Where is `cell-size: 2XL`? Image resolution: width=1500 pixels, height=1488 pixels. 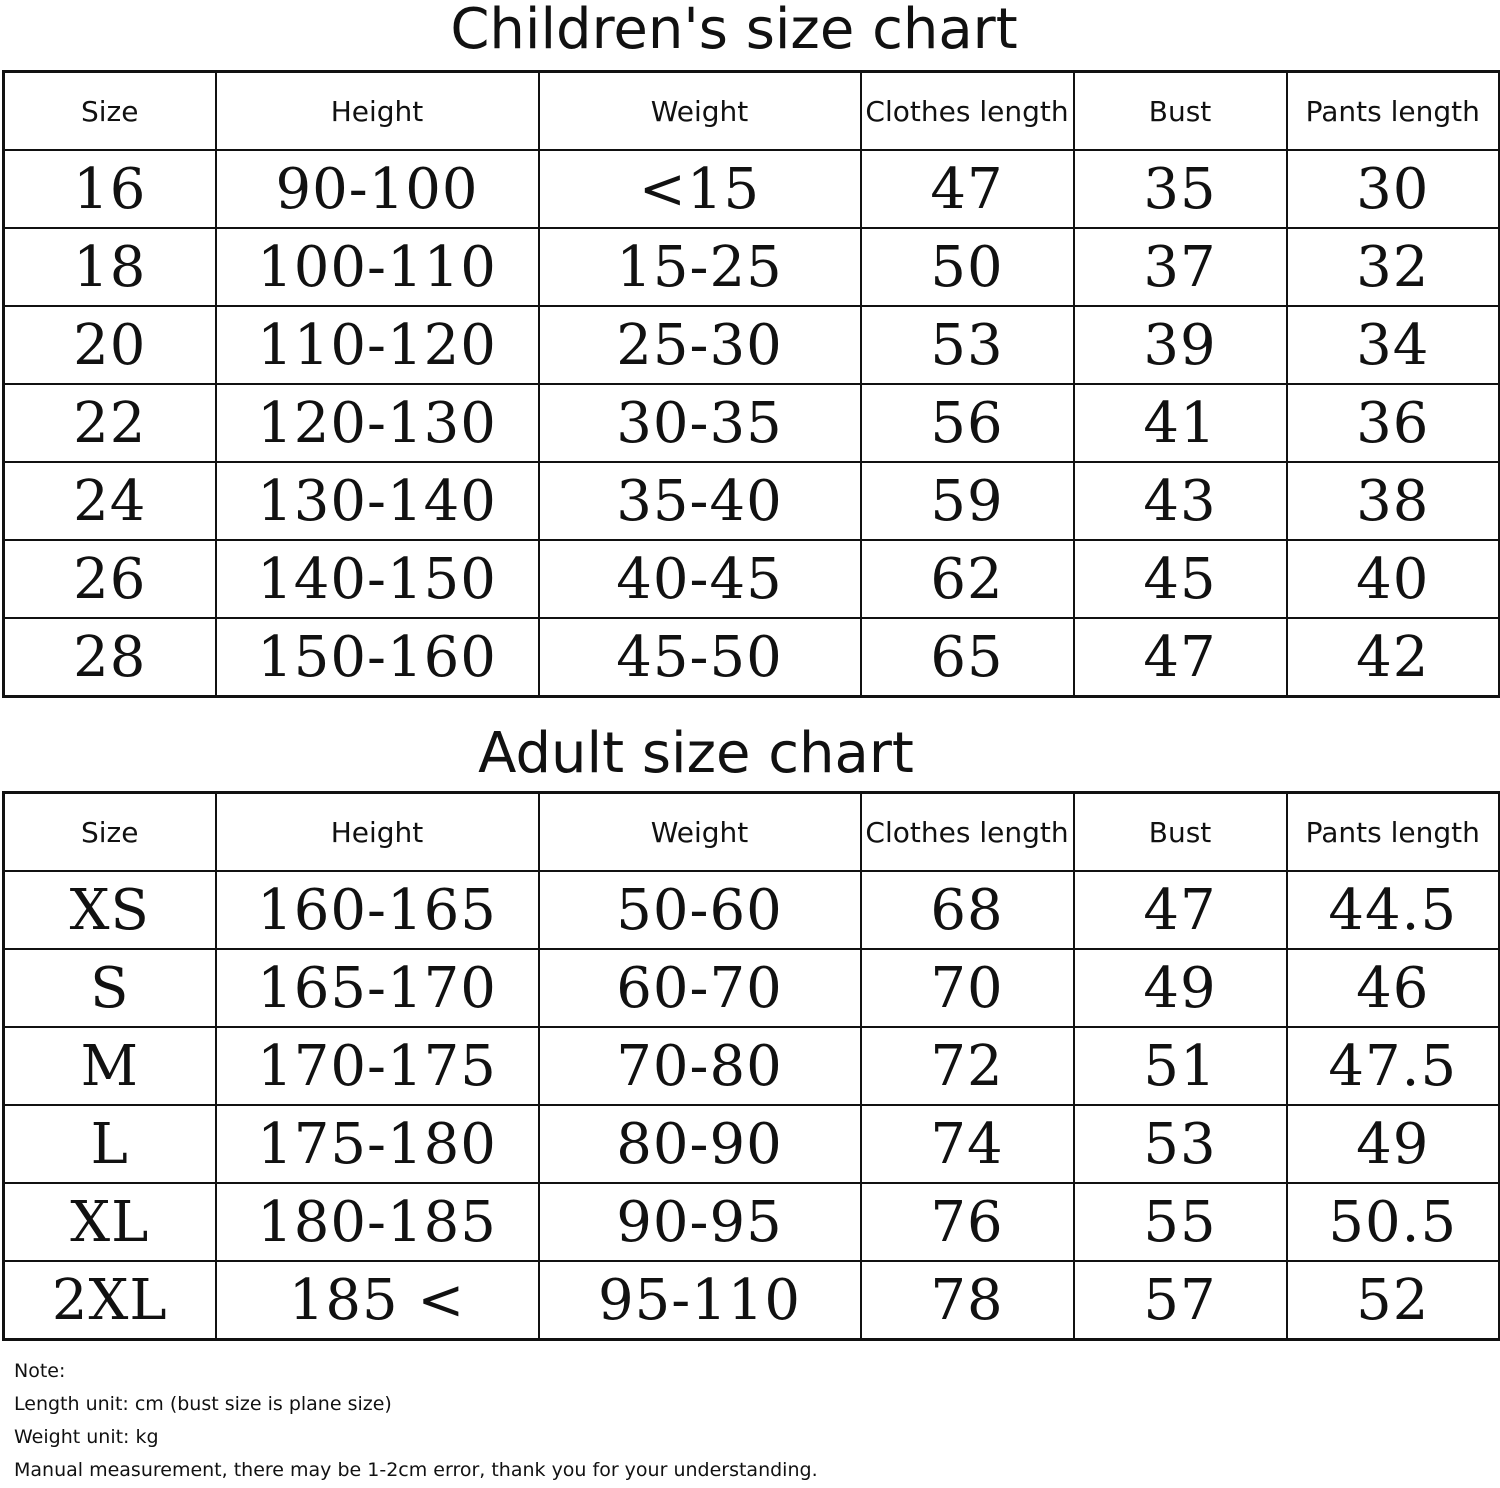
cell-size: 2XL is located at coordinates (109, 1300).